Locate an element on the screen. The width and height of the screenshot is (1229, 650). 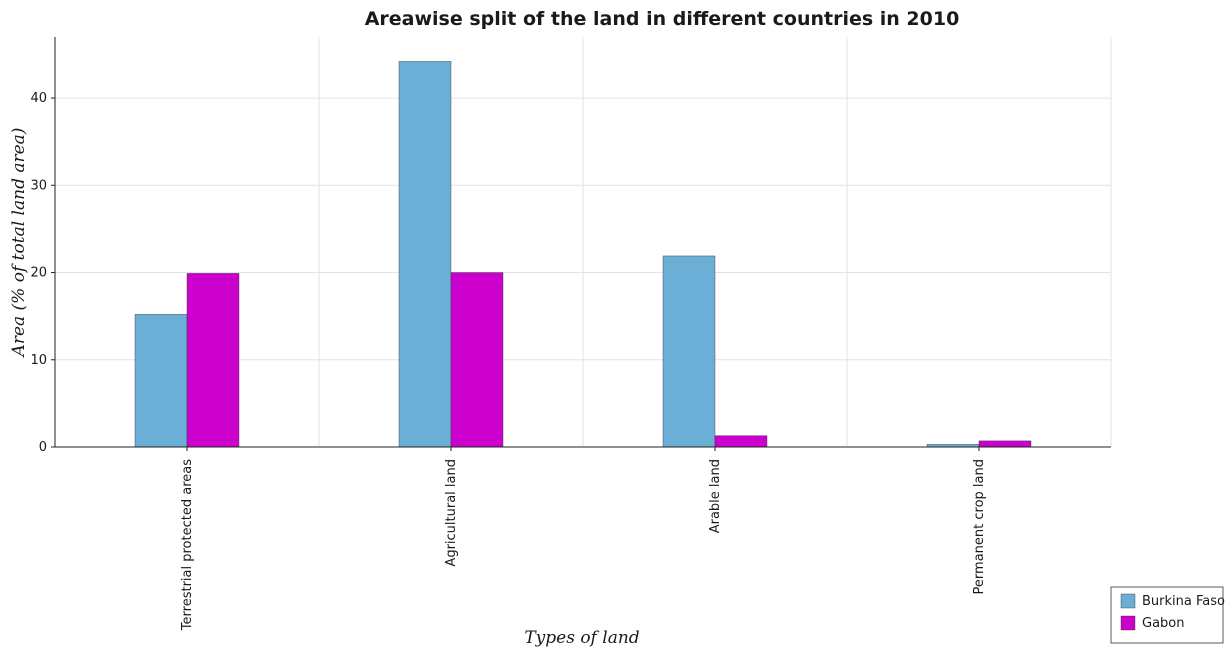
x-tick-label: Arable land is located at coordinates (715, 496).